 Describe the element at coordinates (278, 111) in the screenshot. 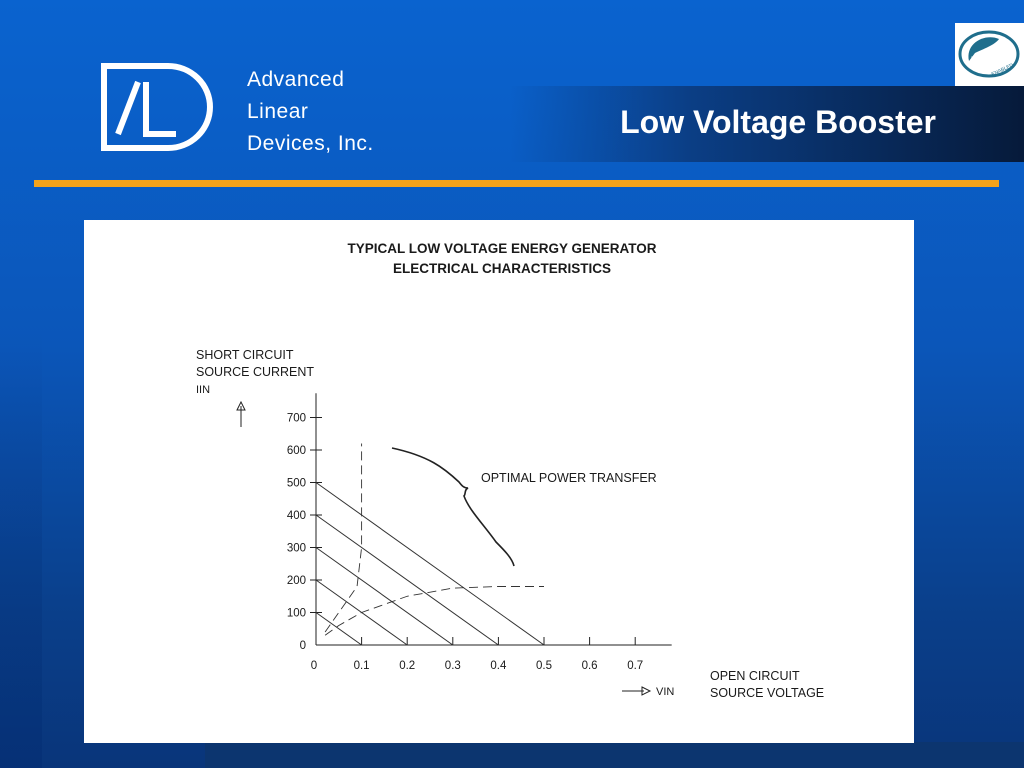

I see `company-line-2: Linear` at that location.